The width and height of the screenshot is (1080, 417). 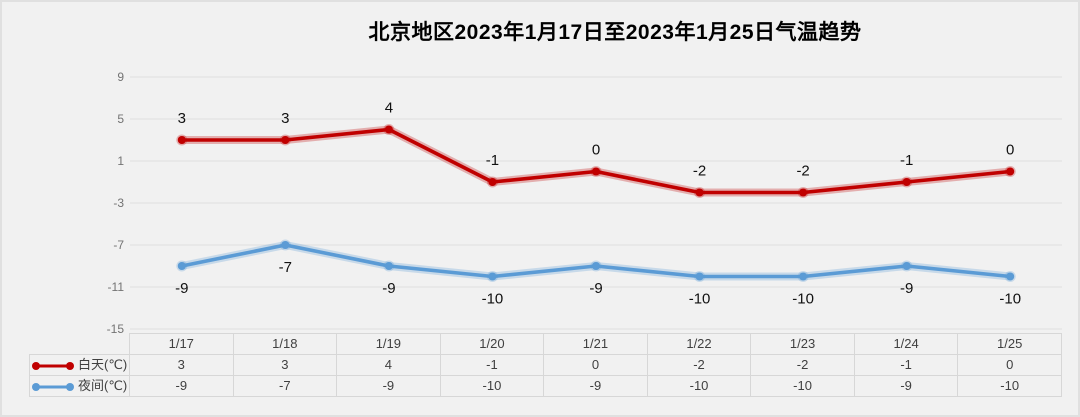 What do you see at coordinates (285, 344) in the screenshot?
I see `table-header-cell: 1/18` at bounding box center [285, 344].